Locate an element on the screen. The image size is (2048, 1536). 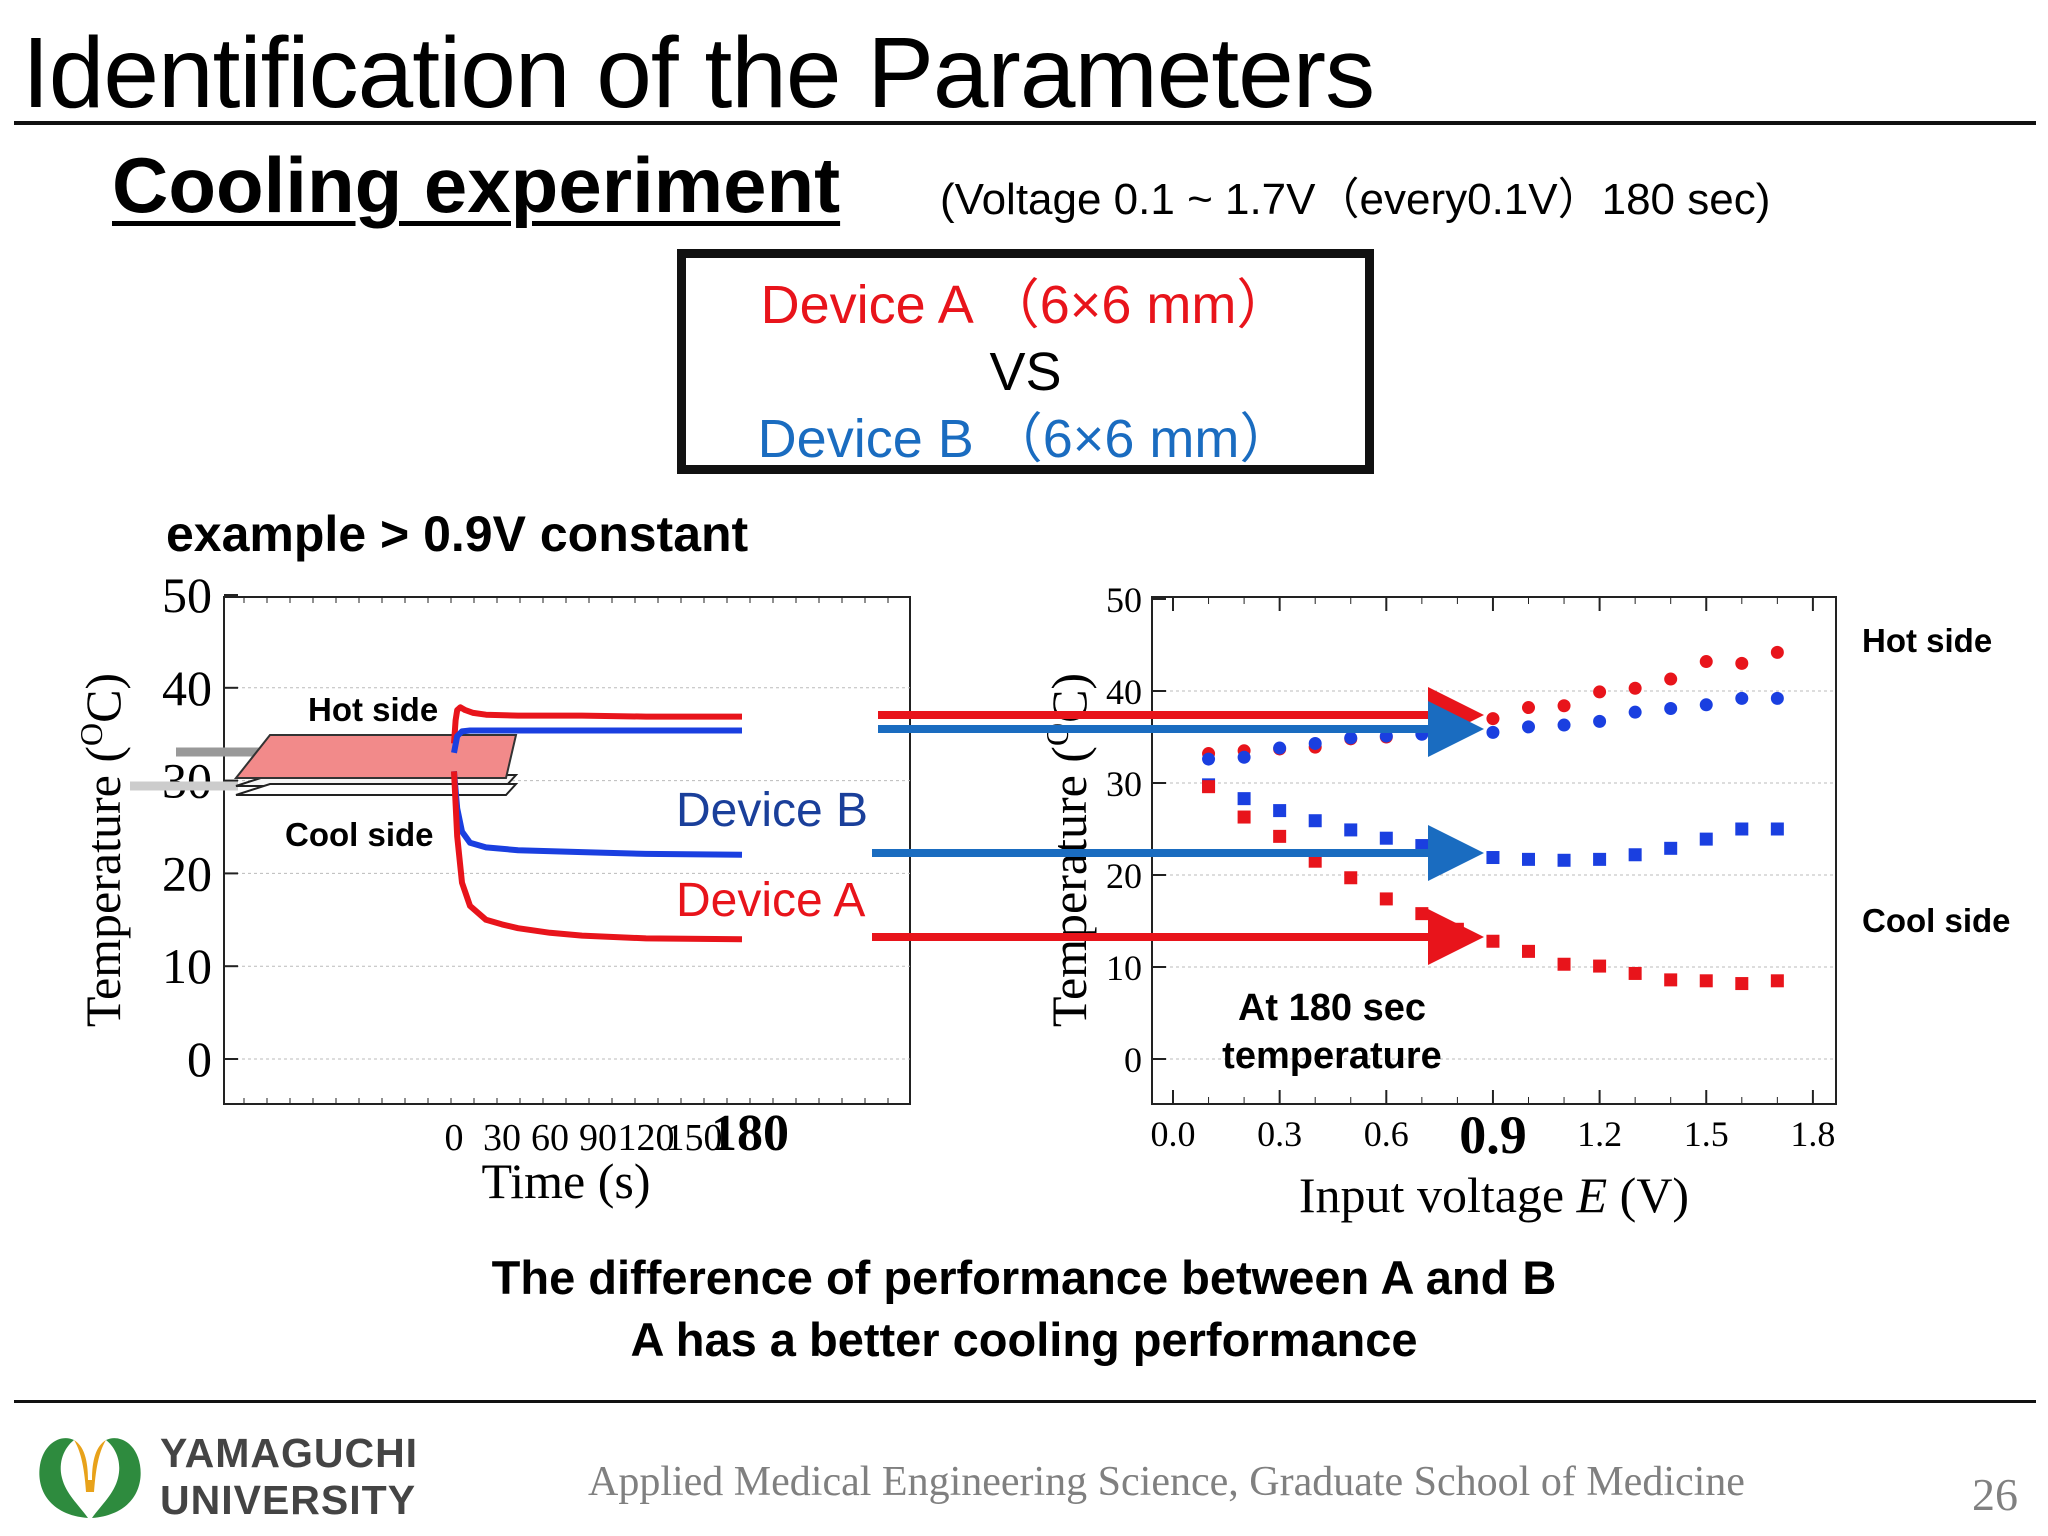
university-line-1: YAMAGUCHI is located at coordinates (289, 1453).